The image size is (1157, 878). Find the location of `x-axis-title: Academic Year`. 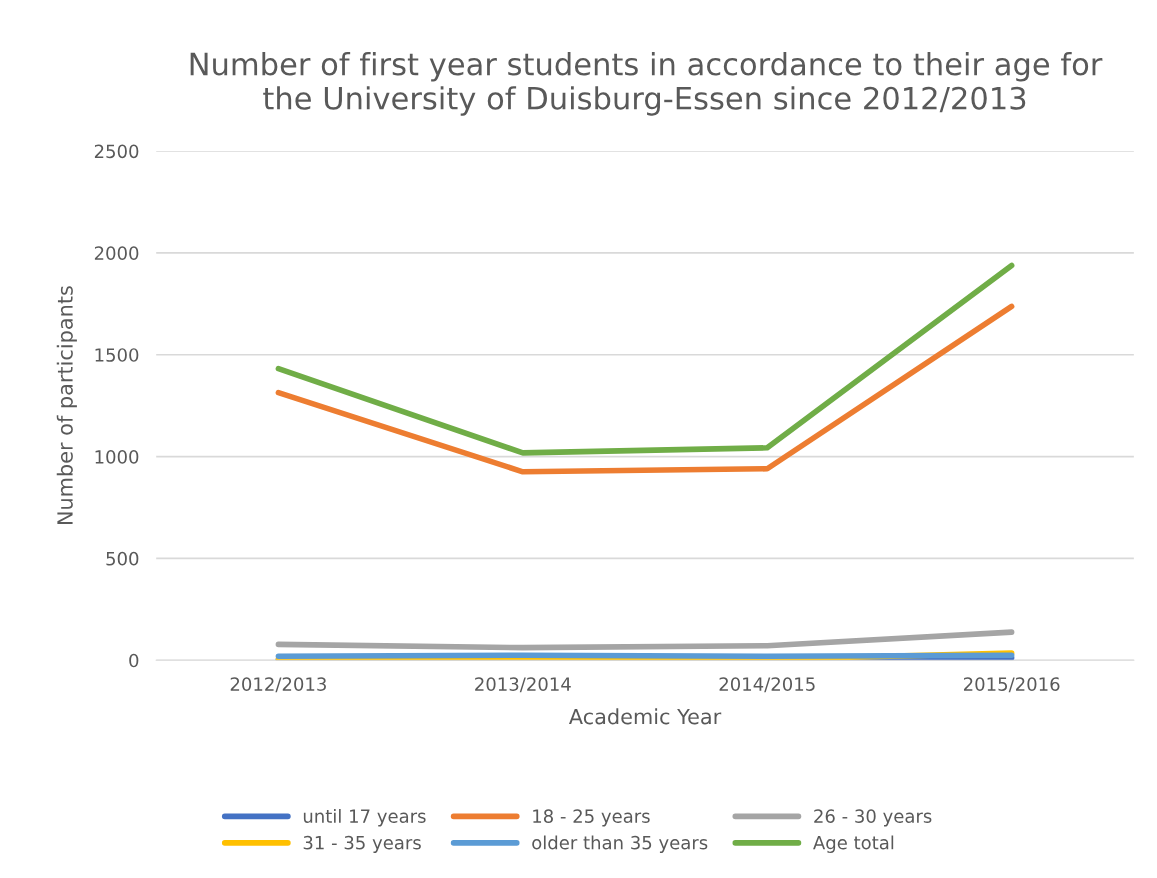

x-axis-title: Academic Year is located at coordinates (645, 716).